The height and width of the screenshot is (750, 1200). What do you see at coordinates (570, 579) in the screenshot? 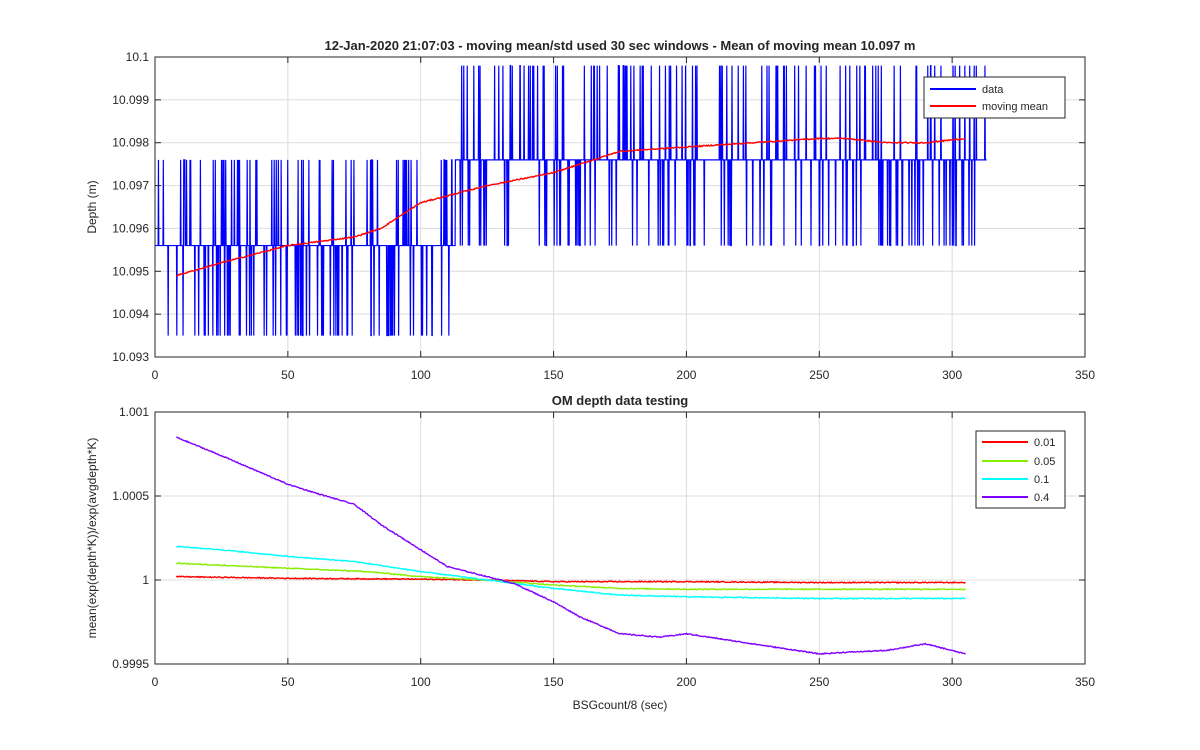
I see `bottom-series-0-01-line` at bounding box center [570, 579].